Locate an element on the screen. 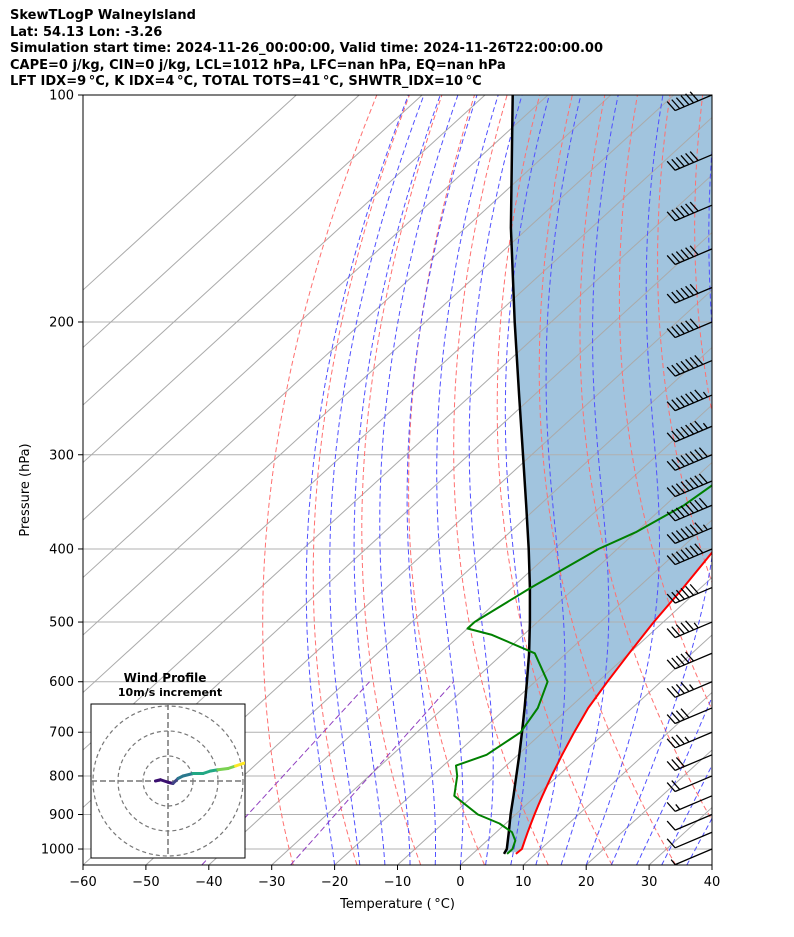  temperature-line is located at coordinates (613, 702).